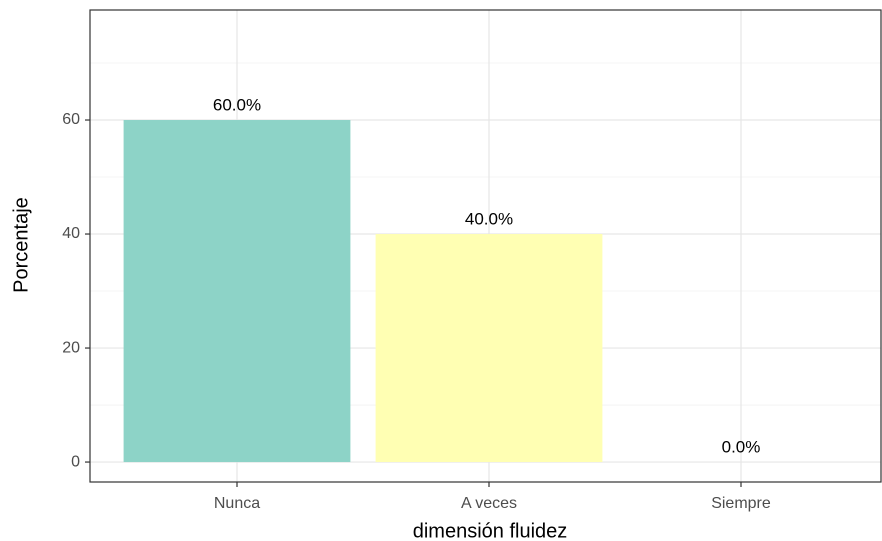  What do you see at coordinates (71, 347) in the screenshot?
I see `y-tick-label: 20` at bounding box center [71, 347].